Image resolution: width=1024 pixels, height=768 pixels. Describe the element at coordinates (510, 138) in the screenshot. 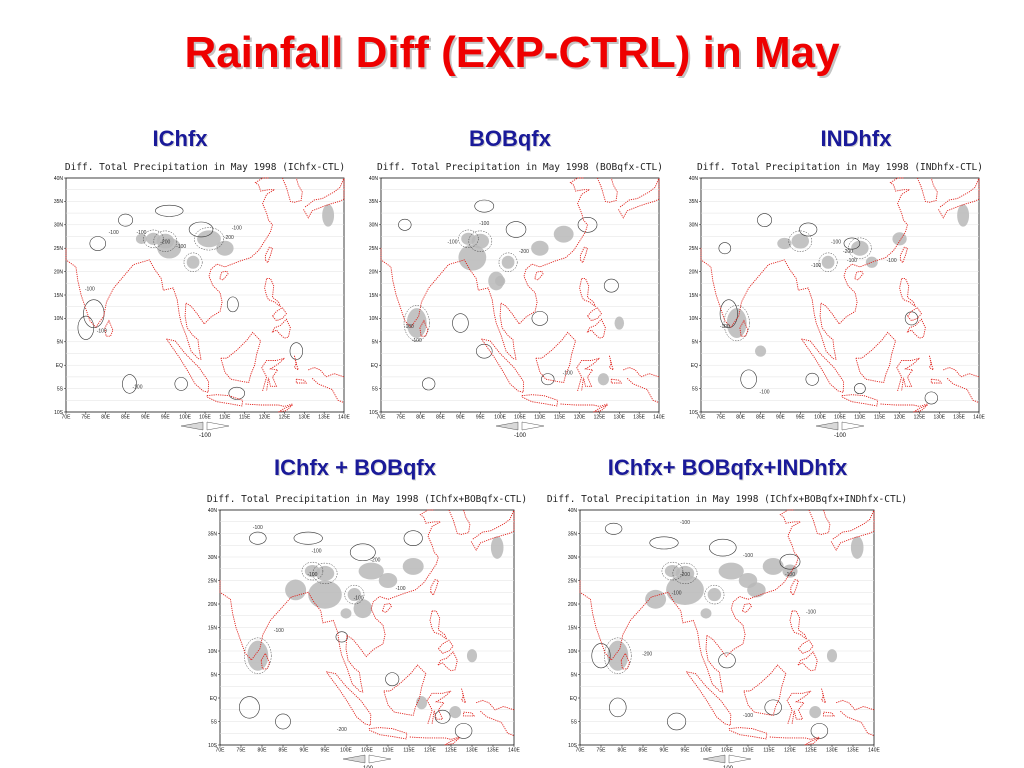

I see `panel-caption-bobqfx: BOBqfx` at that location.